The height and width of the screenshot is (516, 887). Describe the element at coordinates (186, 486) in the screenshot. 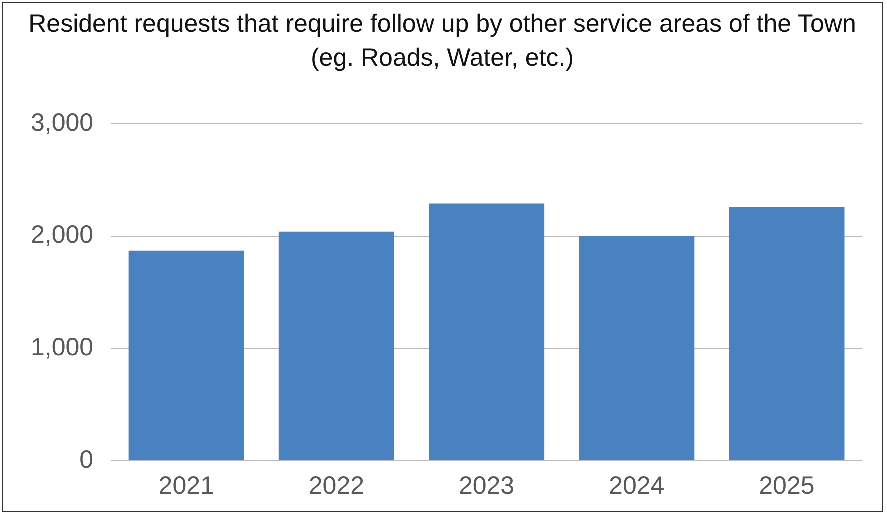

I see `x-tick-label: 2021` at that location.